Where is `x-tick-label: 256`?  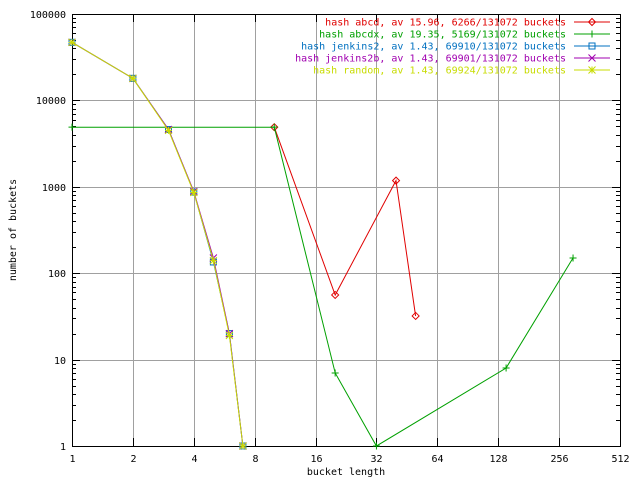
x-tick-label: 256 is located at coordinates (559, 459).